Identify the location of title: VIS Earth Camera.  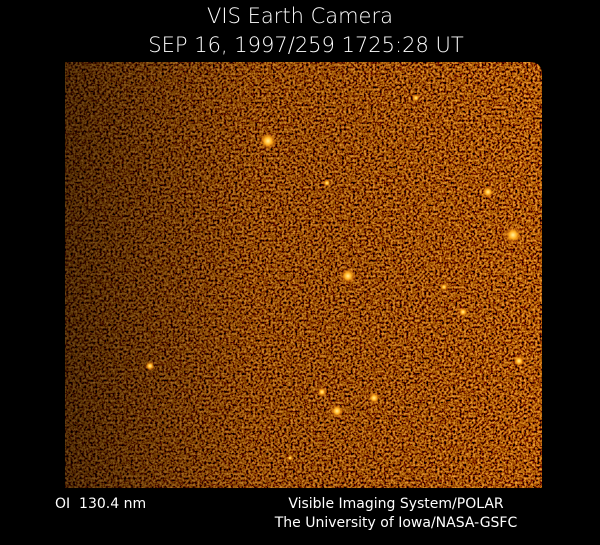
(300, 16).